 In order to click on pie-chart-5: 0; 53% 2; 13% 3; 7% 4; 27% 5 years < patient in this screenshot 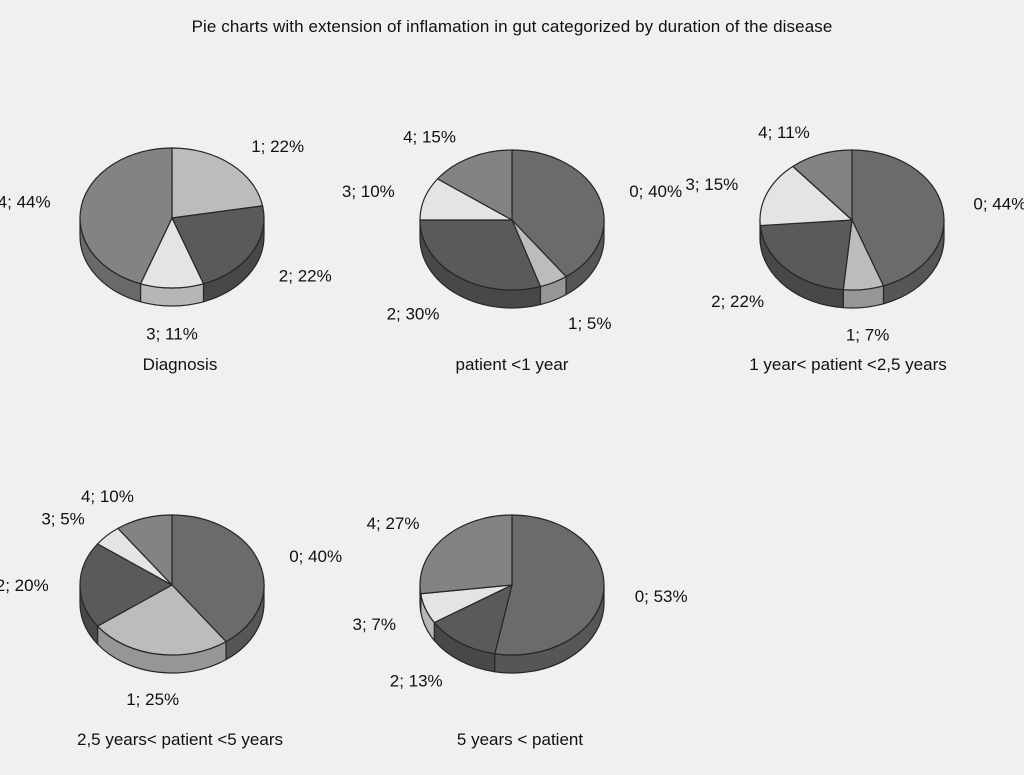, I will do `click(520, 631)`.